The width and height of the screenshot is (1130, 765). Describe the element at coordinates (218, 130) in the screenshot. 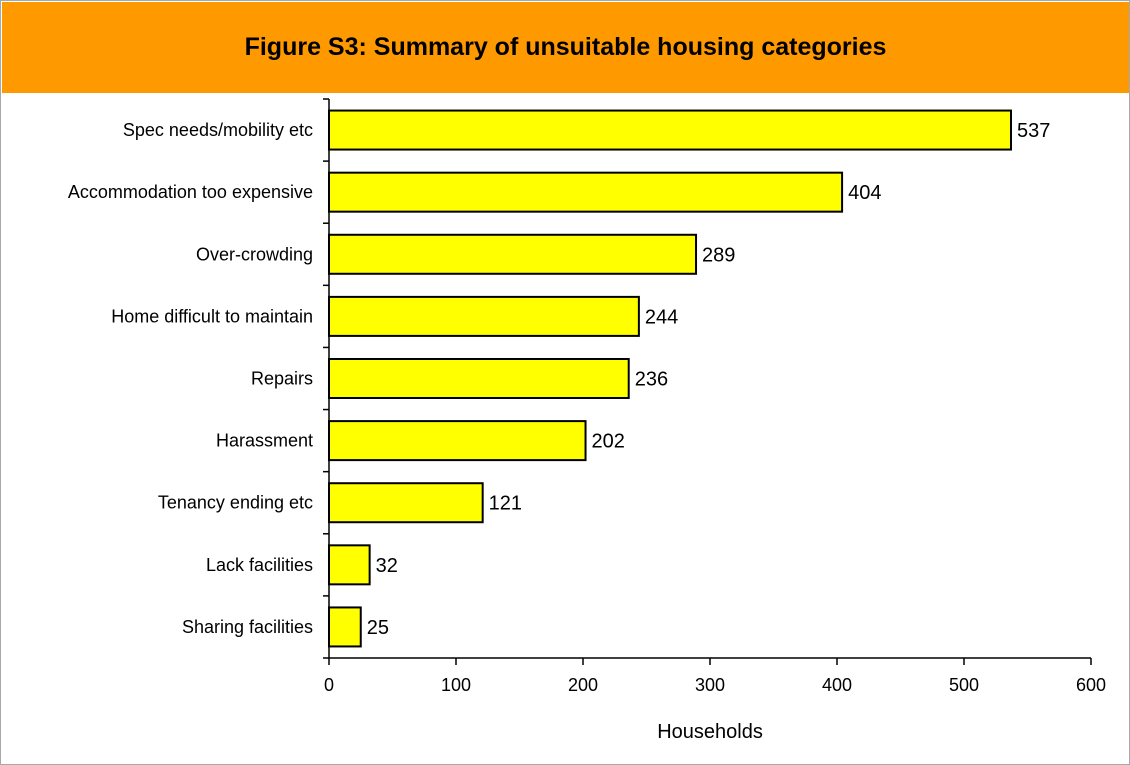

I see `category-label: Spec needs/mobility etc` at that location.